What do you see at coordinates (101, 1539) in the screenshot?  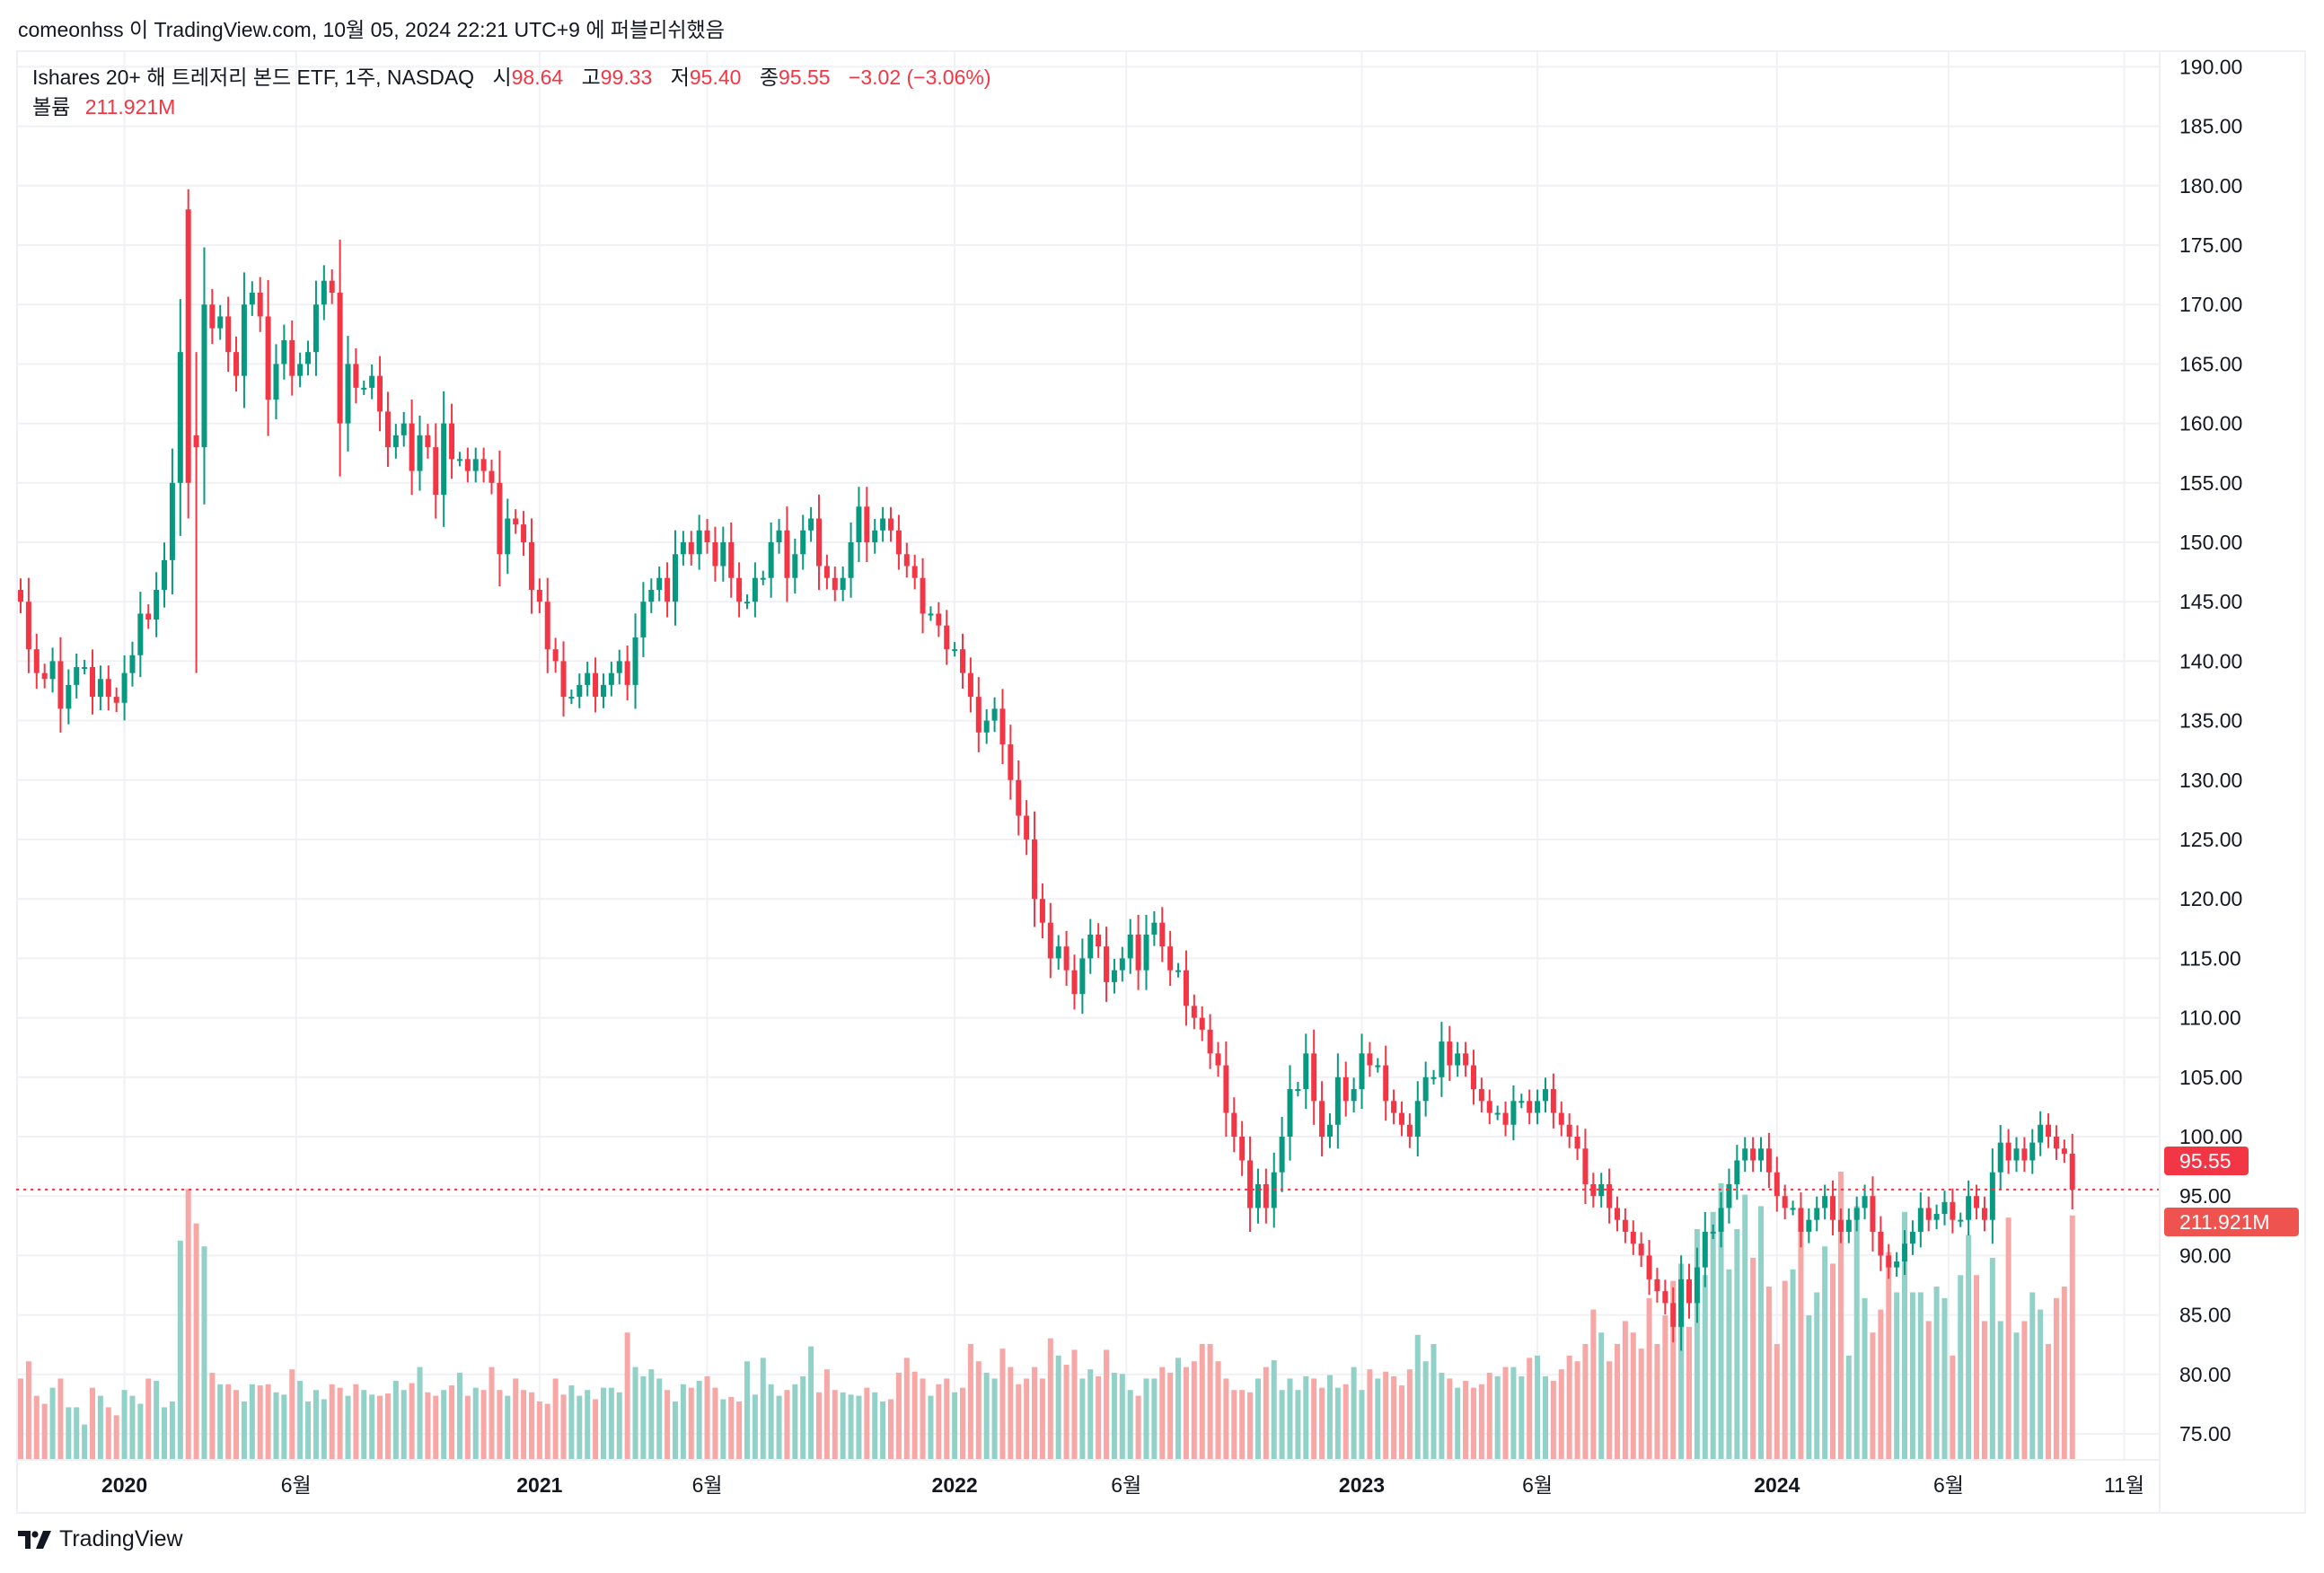 I see `footer-brand: TradingView` at bounding box center [101, 1539].